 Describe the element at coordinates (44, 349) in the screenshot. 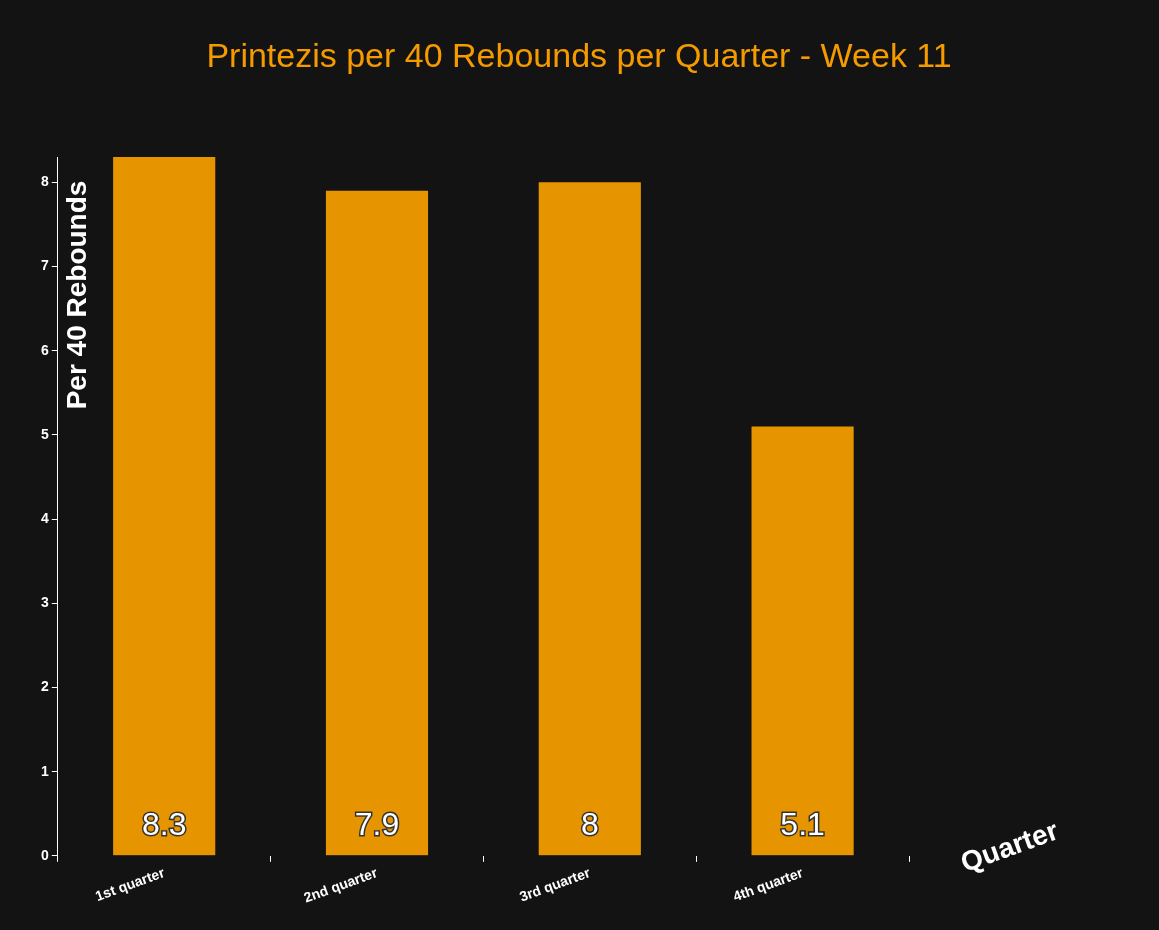

I see `y-tick-label: 6` at that location.